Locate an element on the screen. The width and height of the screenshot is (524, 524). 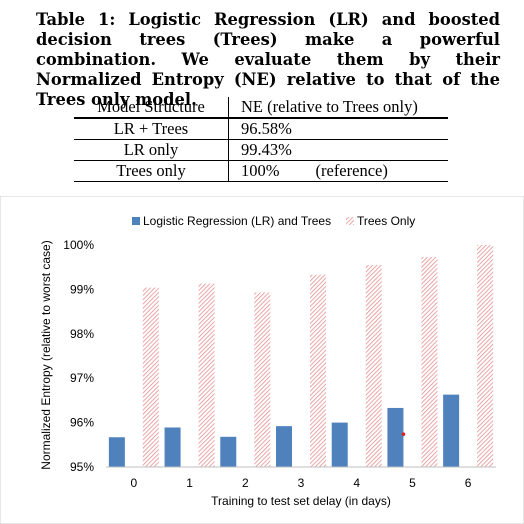
annotation-dot is located at coordinates (403, 434).